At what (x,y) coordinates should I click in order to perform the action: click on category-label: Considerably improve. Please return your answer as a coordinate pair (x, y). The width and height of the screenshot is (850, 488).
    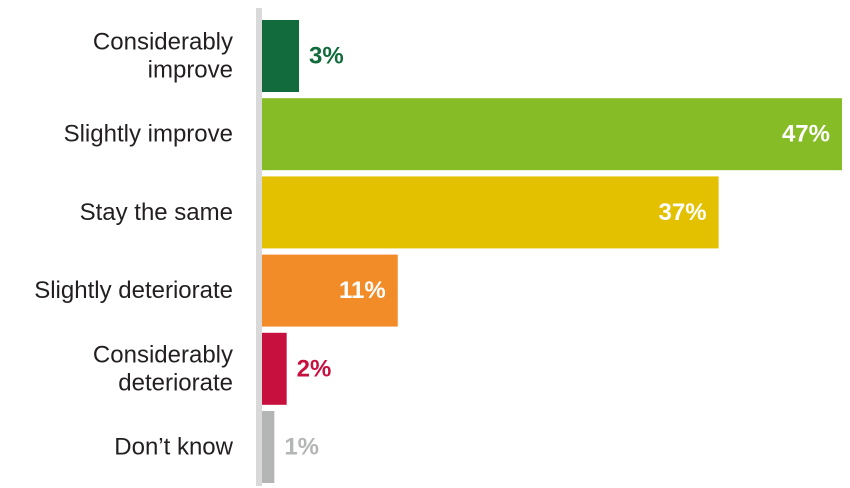
    Looking at the image, I should click on (163, 56).